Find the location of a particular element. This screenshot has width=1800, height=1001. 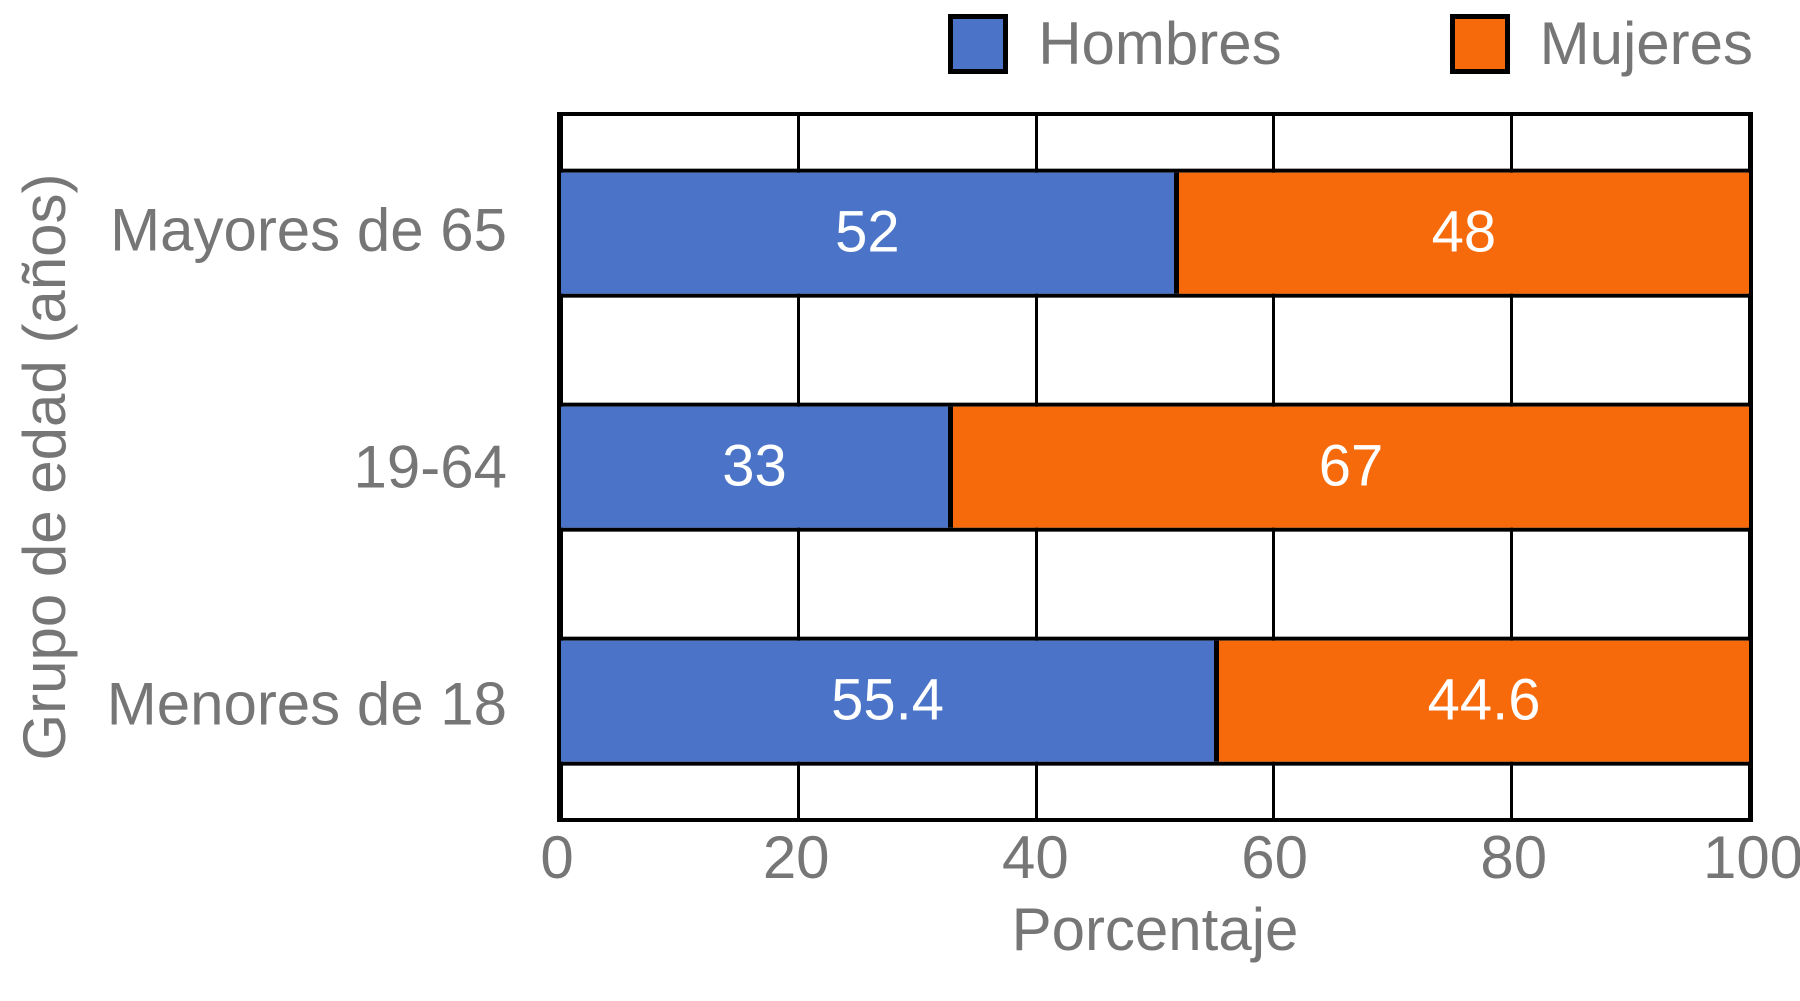

bar-row: 33 67 is located at coordinates (1155, 467).